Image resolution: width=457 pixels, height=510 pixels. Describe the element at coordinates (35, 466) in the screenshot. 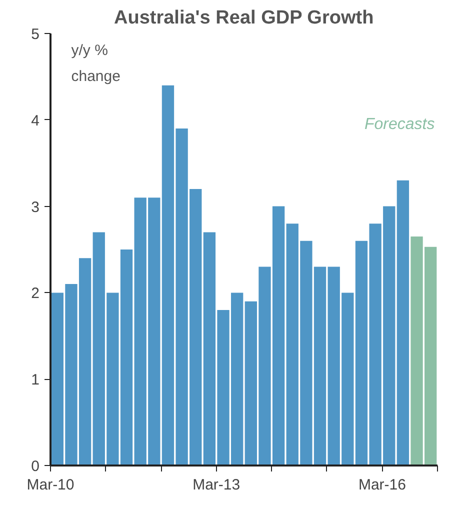

I see `y-tick-label: 0` at that location.